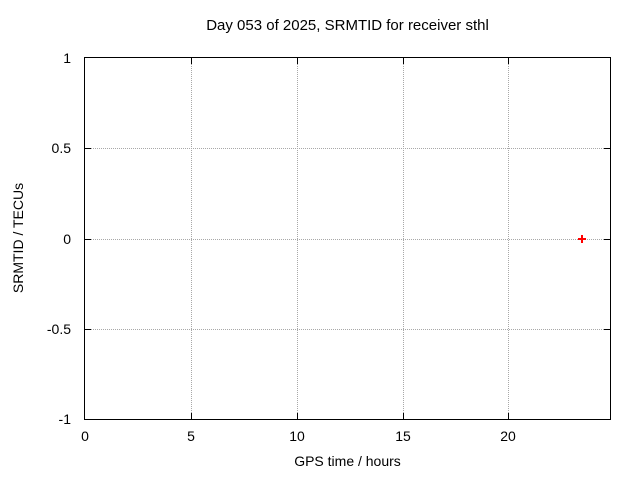 Image resolution: width=640 pixels, height=480 pixels. I want to click on x-tick-label: 10, so click(297, 436).